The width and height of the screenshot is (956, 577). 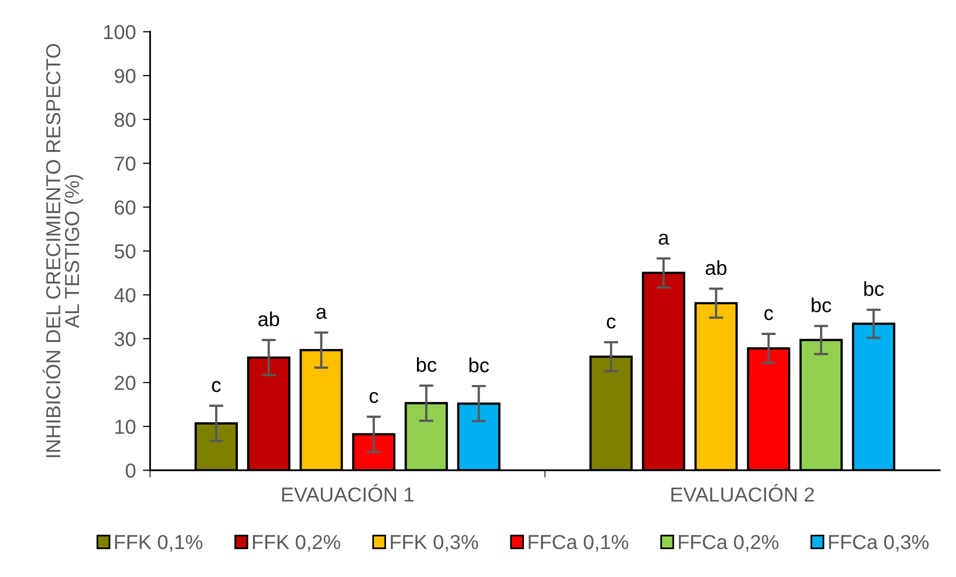 What do you see at coordinates (879, 543) in the screenshot?
I see `legend-label: FFCa 0,3%` at bounding box center [879, 543].